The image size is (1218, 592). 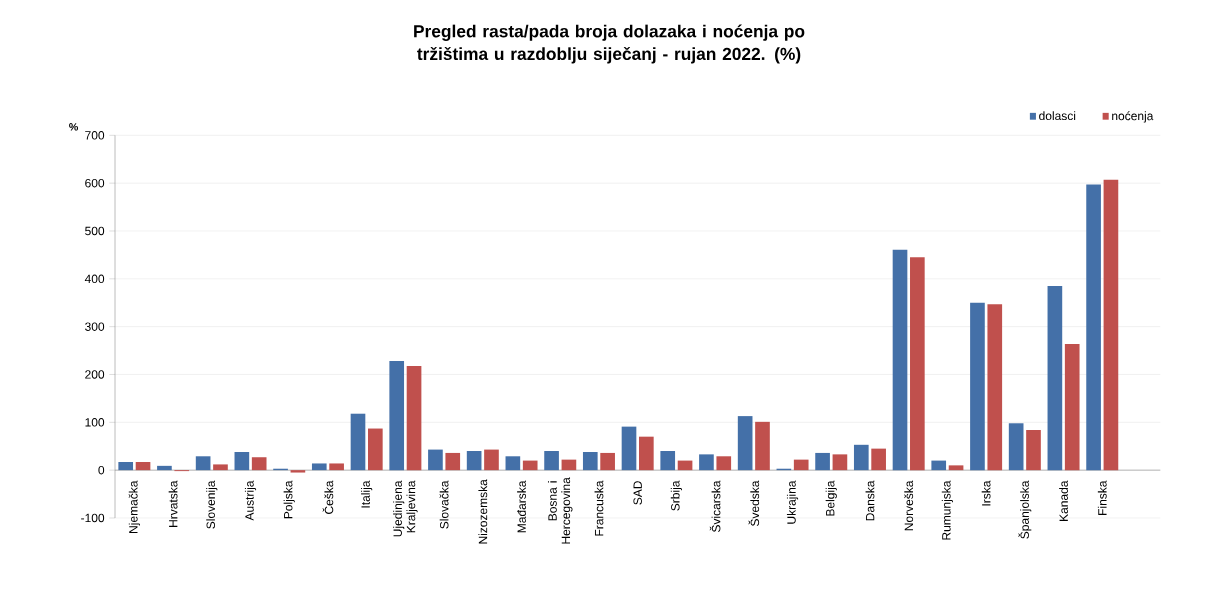 What do you see at coordinates (715, 506) in the screenshot?
I see `x-tick-label: Švicarska` at bounding box center [715, 506].